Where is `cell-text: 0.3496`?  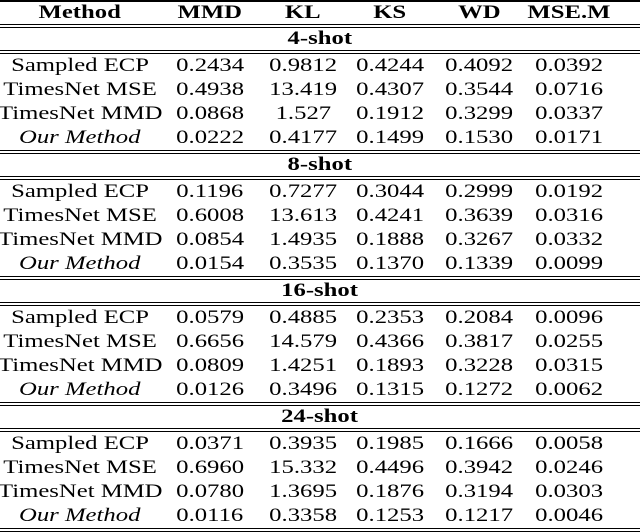 cell-text: 0.3496 is located at coordinates (303, 389).